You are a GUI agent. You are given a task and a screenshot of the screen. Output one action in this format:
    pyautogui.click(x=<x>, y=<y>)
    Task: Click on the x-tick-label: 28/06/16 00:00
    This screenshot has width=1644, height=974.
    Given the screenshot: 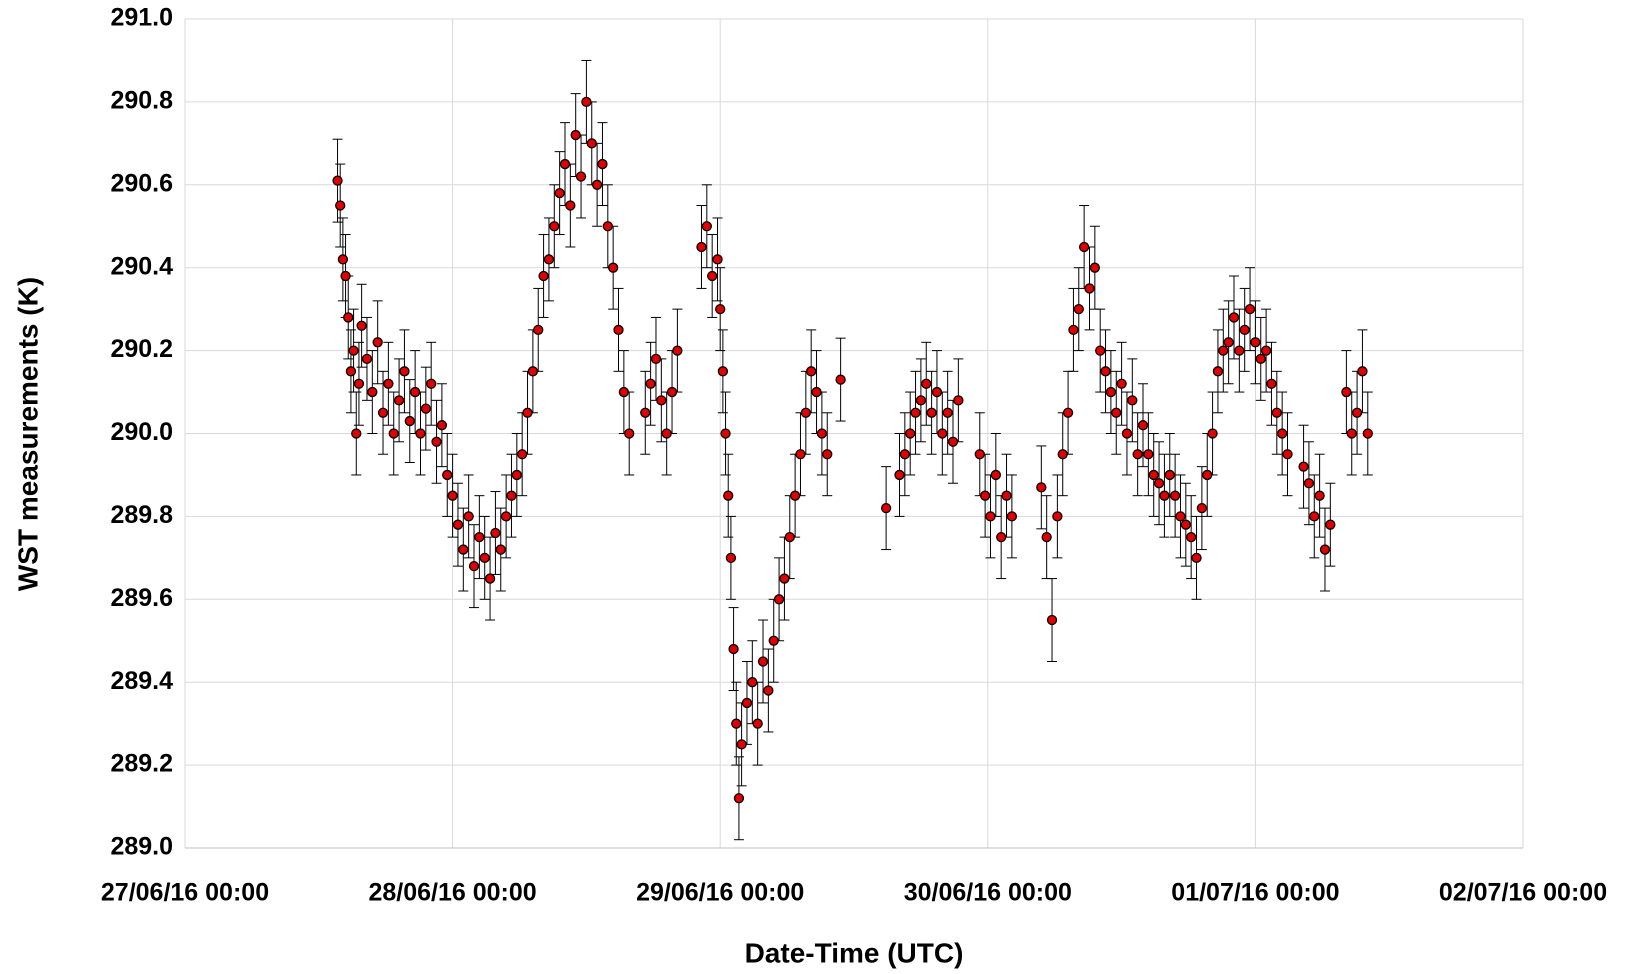 What is the action you would take?
    pyautogui.click(x=452, y=893)
    